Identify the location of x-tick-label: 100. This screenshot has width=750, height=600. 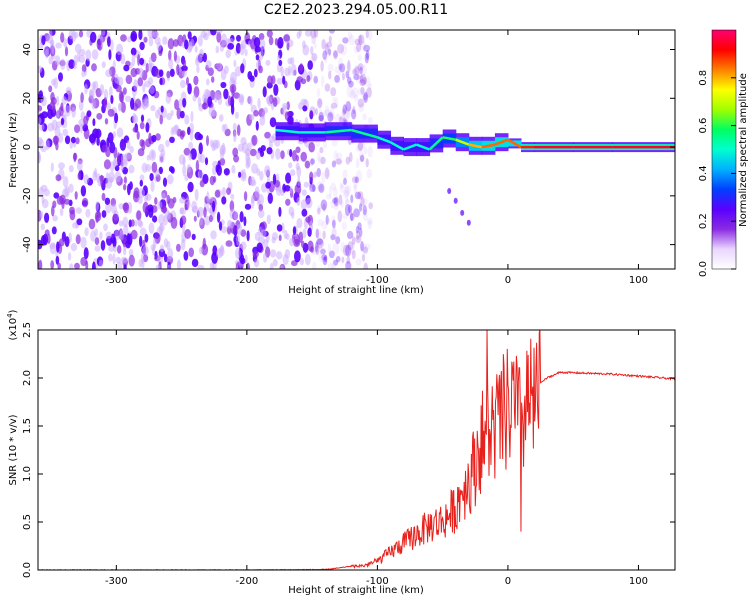
(638, 280).